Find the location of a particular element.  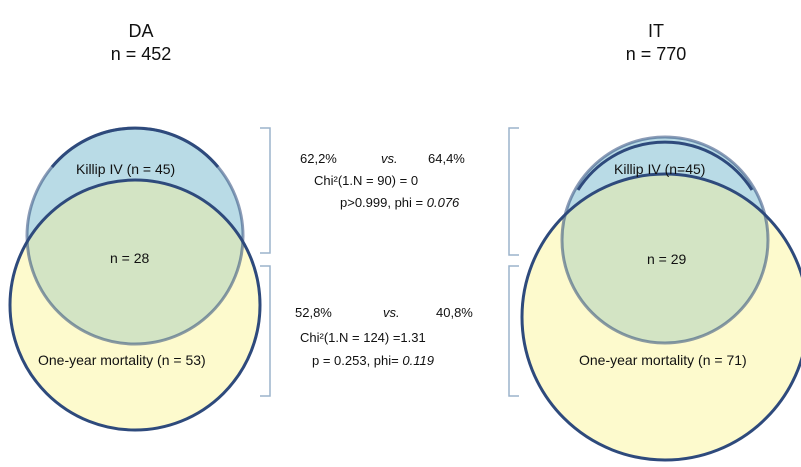

killip-circle-top-arc-right is located at coordinates (665, 165).